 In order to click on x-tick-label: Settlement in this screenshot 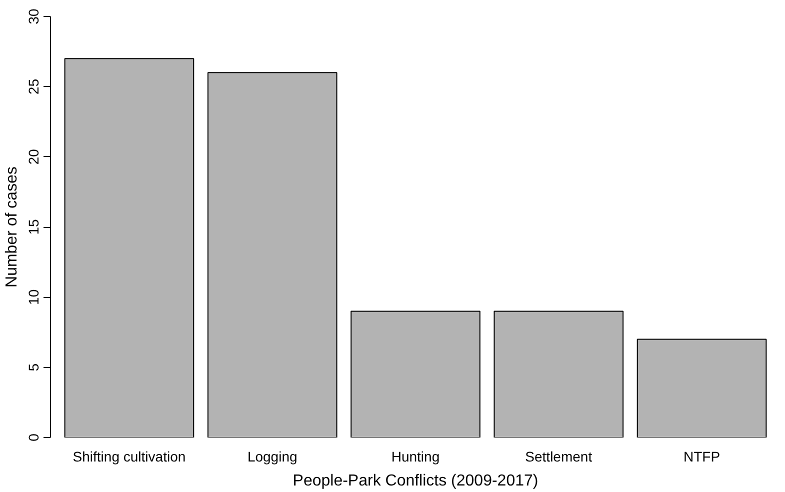, I will do `click(558, 456)`.